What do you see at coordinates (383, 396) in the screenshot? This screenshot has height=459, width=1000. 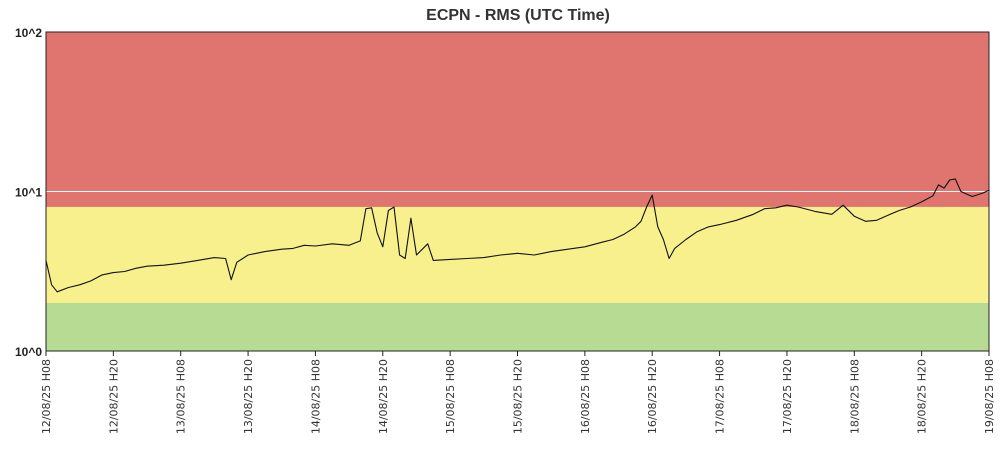 I see `x-tick-label: 14/08/25 H20` at bounding box center [383, 396].